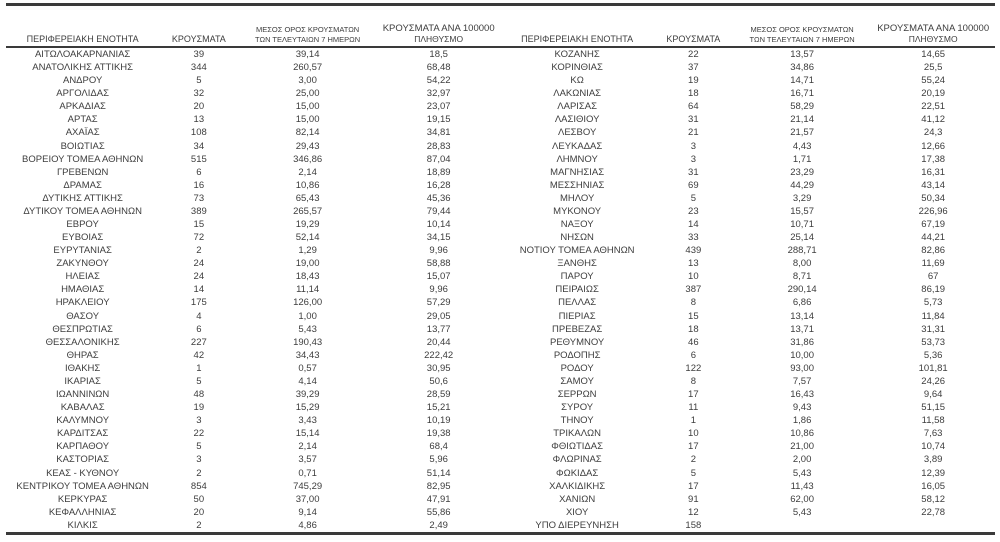 The width and height of the screenshot is (1000, 542). Describe the element at coordinates (307, 408) in the screenshot. I see `cell-avg7: 15,29` at that location.